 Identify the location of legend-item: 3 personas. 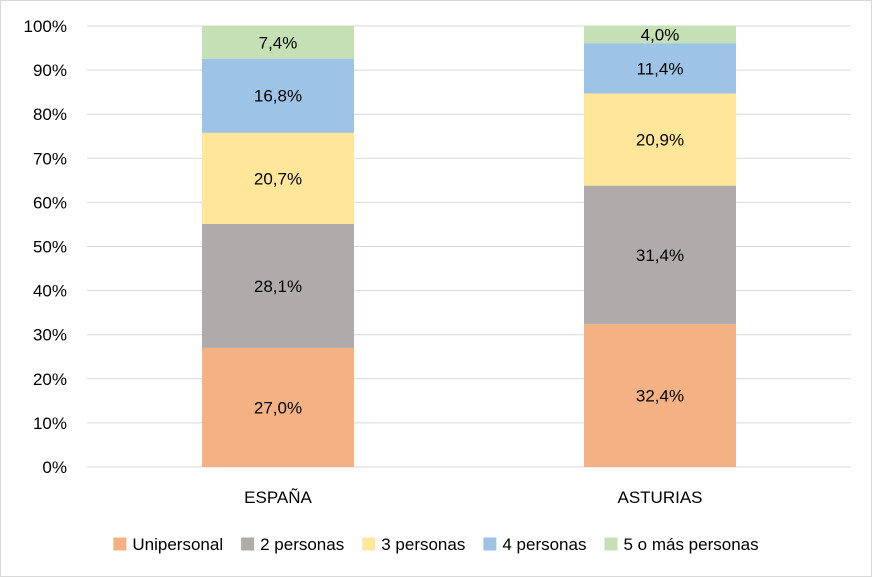
(413, 544).